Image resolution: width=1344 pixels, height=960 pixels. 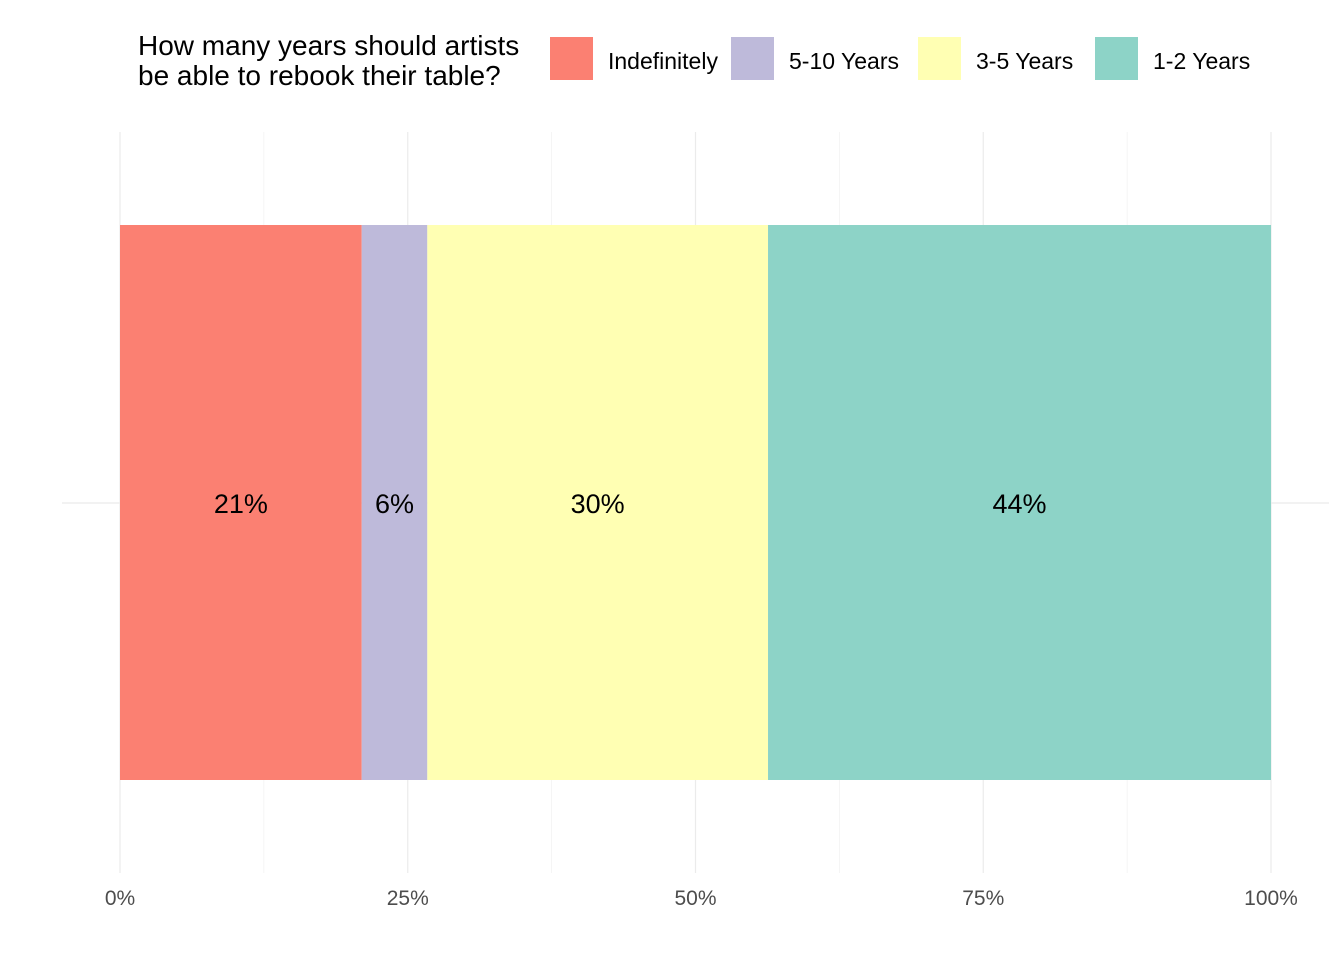 I want to click on data-label: 44%, so click(x=1019, y=504).